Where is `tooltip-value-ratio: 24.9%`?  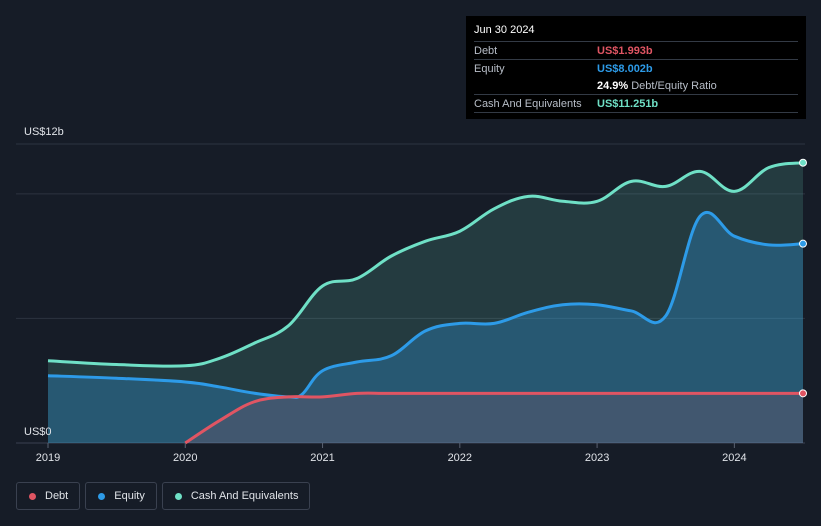
tooltip-value-ratio: 24.9% is located at coordinates (613, 85).